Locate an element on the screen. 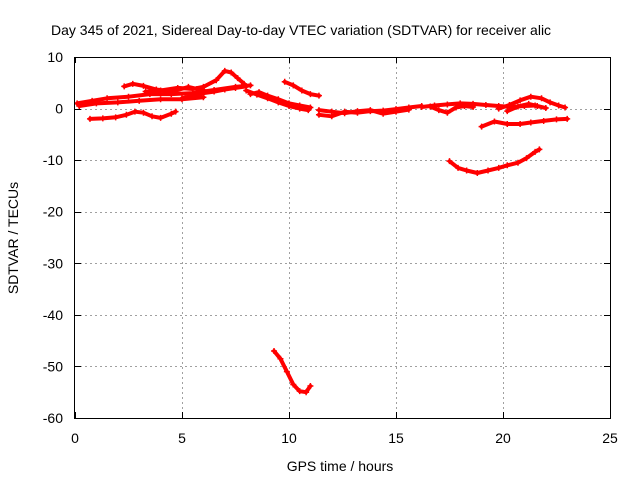 The height and width of the screenshot is (480, 640). y-axis-label: SDTVAR / TECUs is located at coordinates (13, 238).